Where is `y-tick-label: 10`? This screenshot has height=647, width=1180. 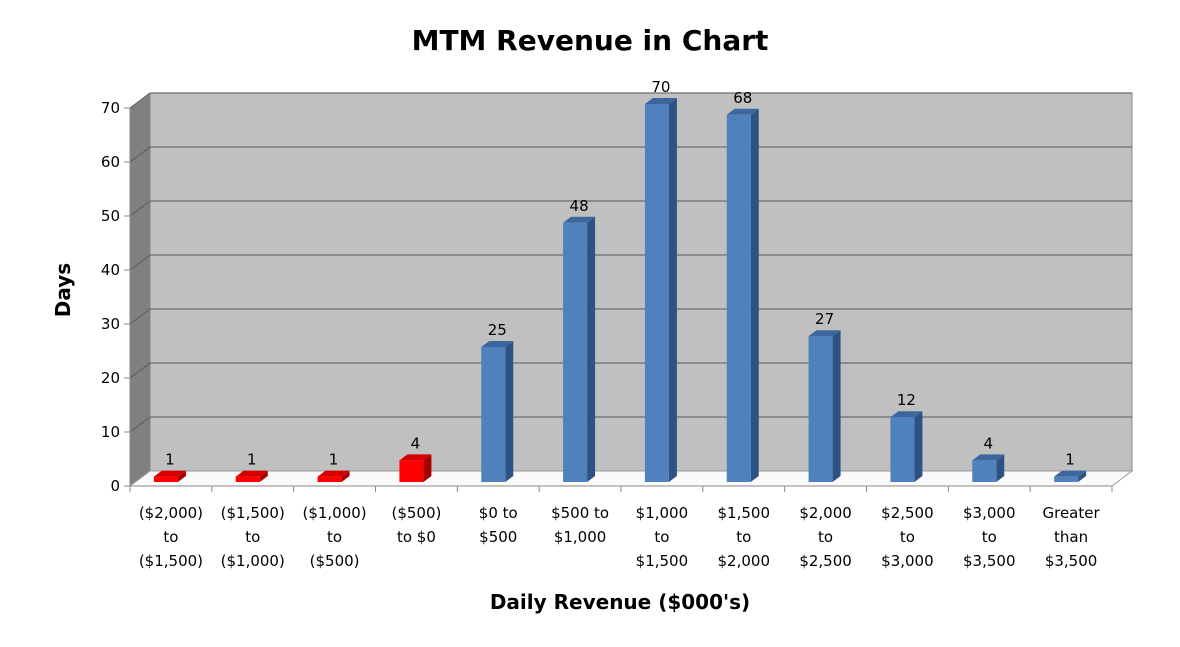
y-tick-label: 10 is located at coordinates (110, 432).